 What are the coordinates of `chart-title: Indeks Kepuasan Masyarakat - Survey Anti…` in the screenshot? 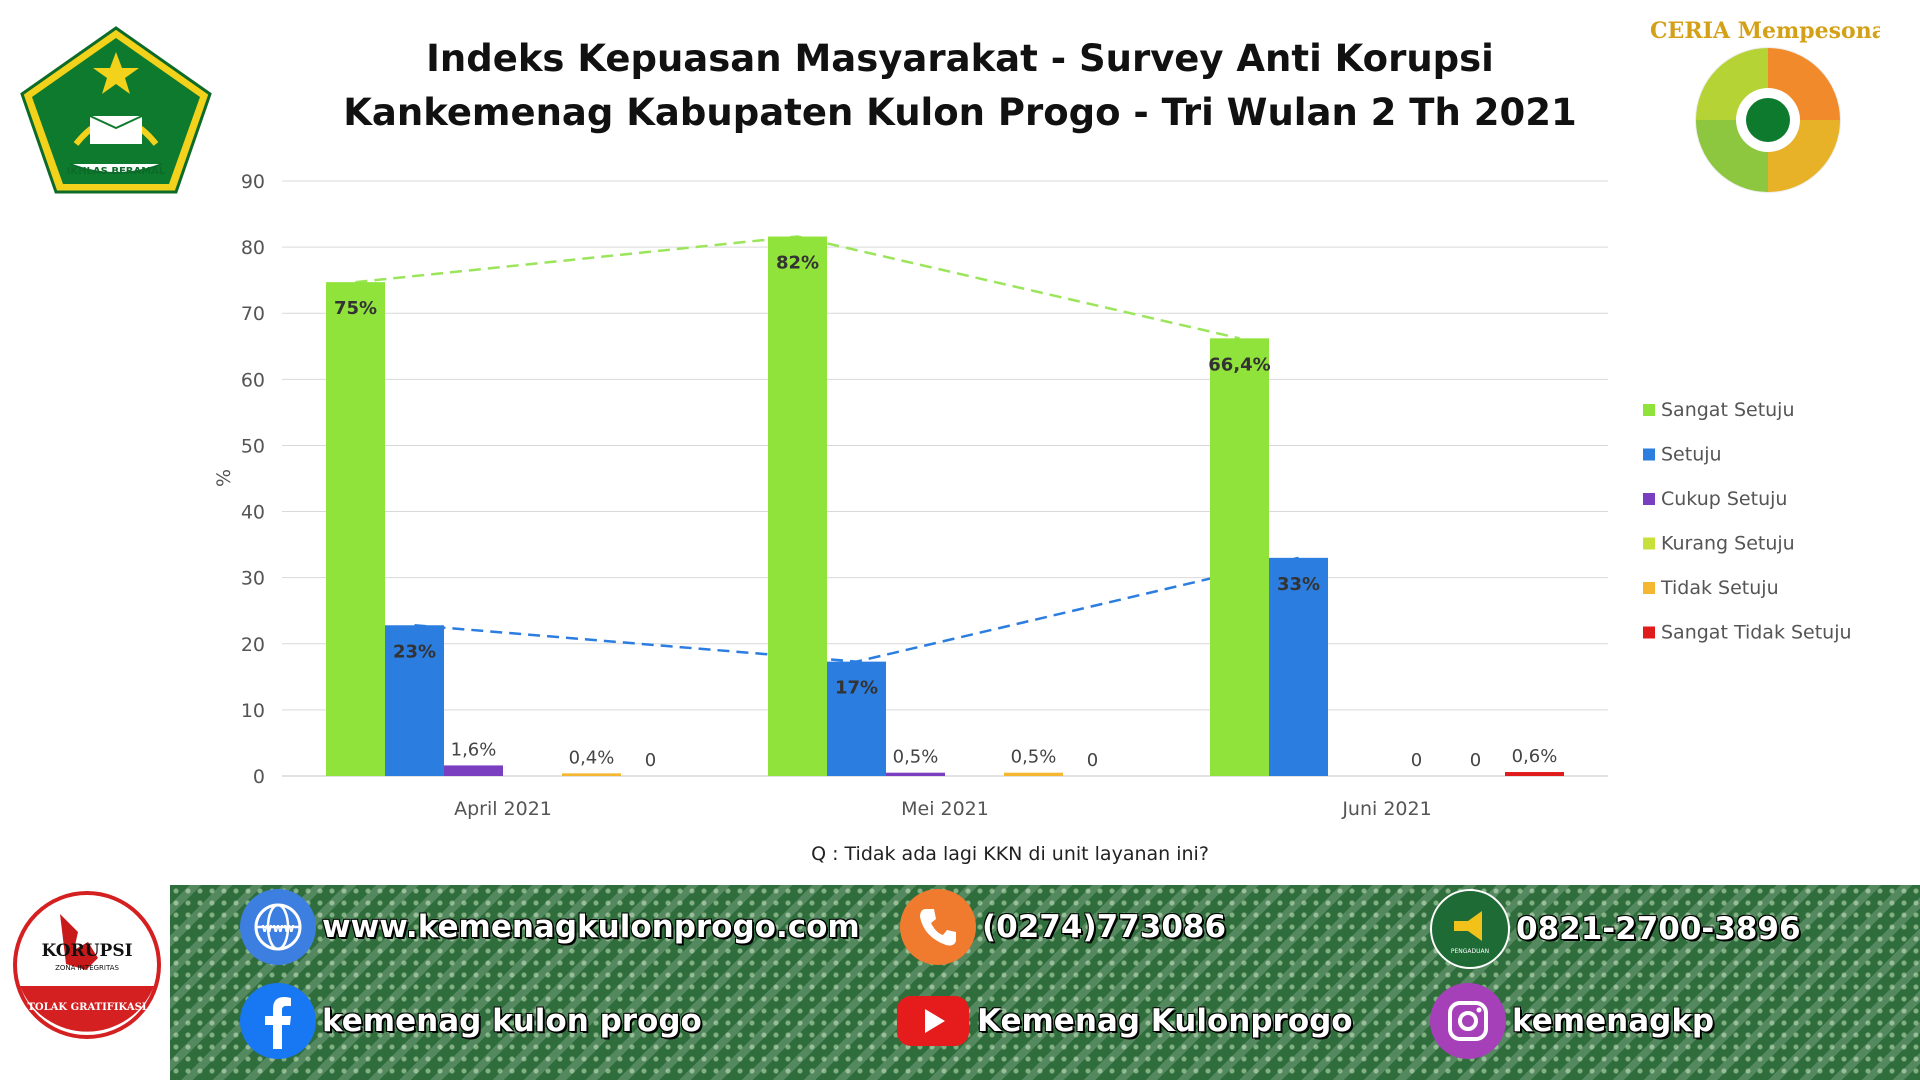 It's located at (960, 86).